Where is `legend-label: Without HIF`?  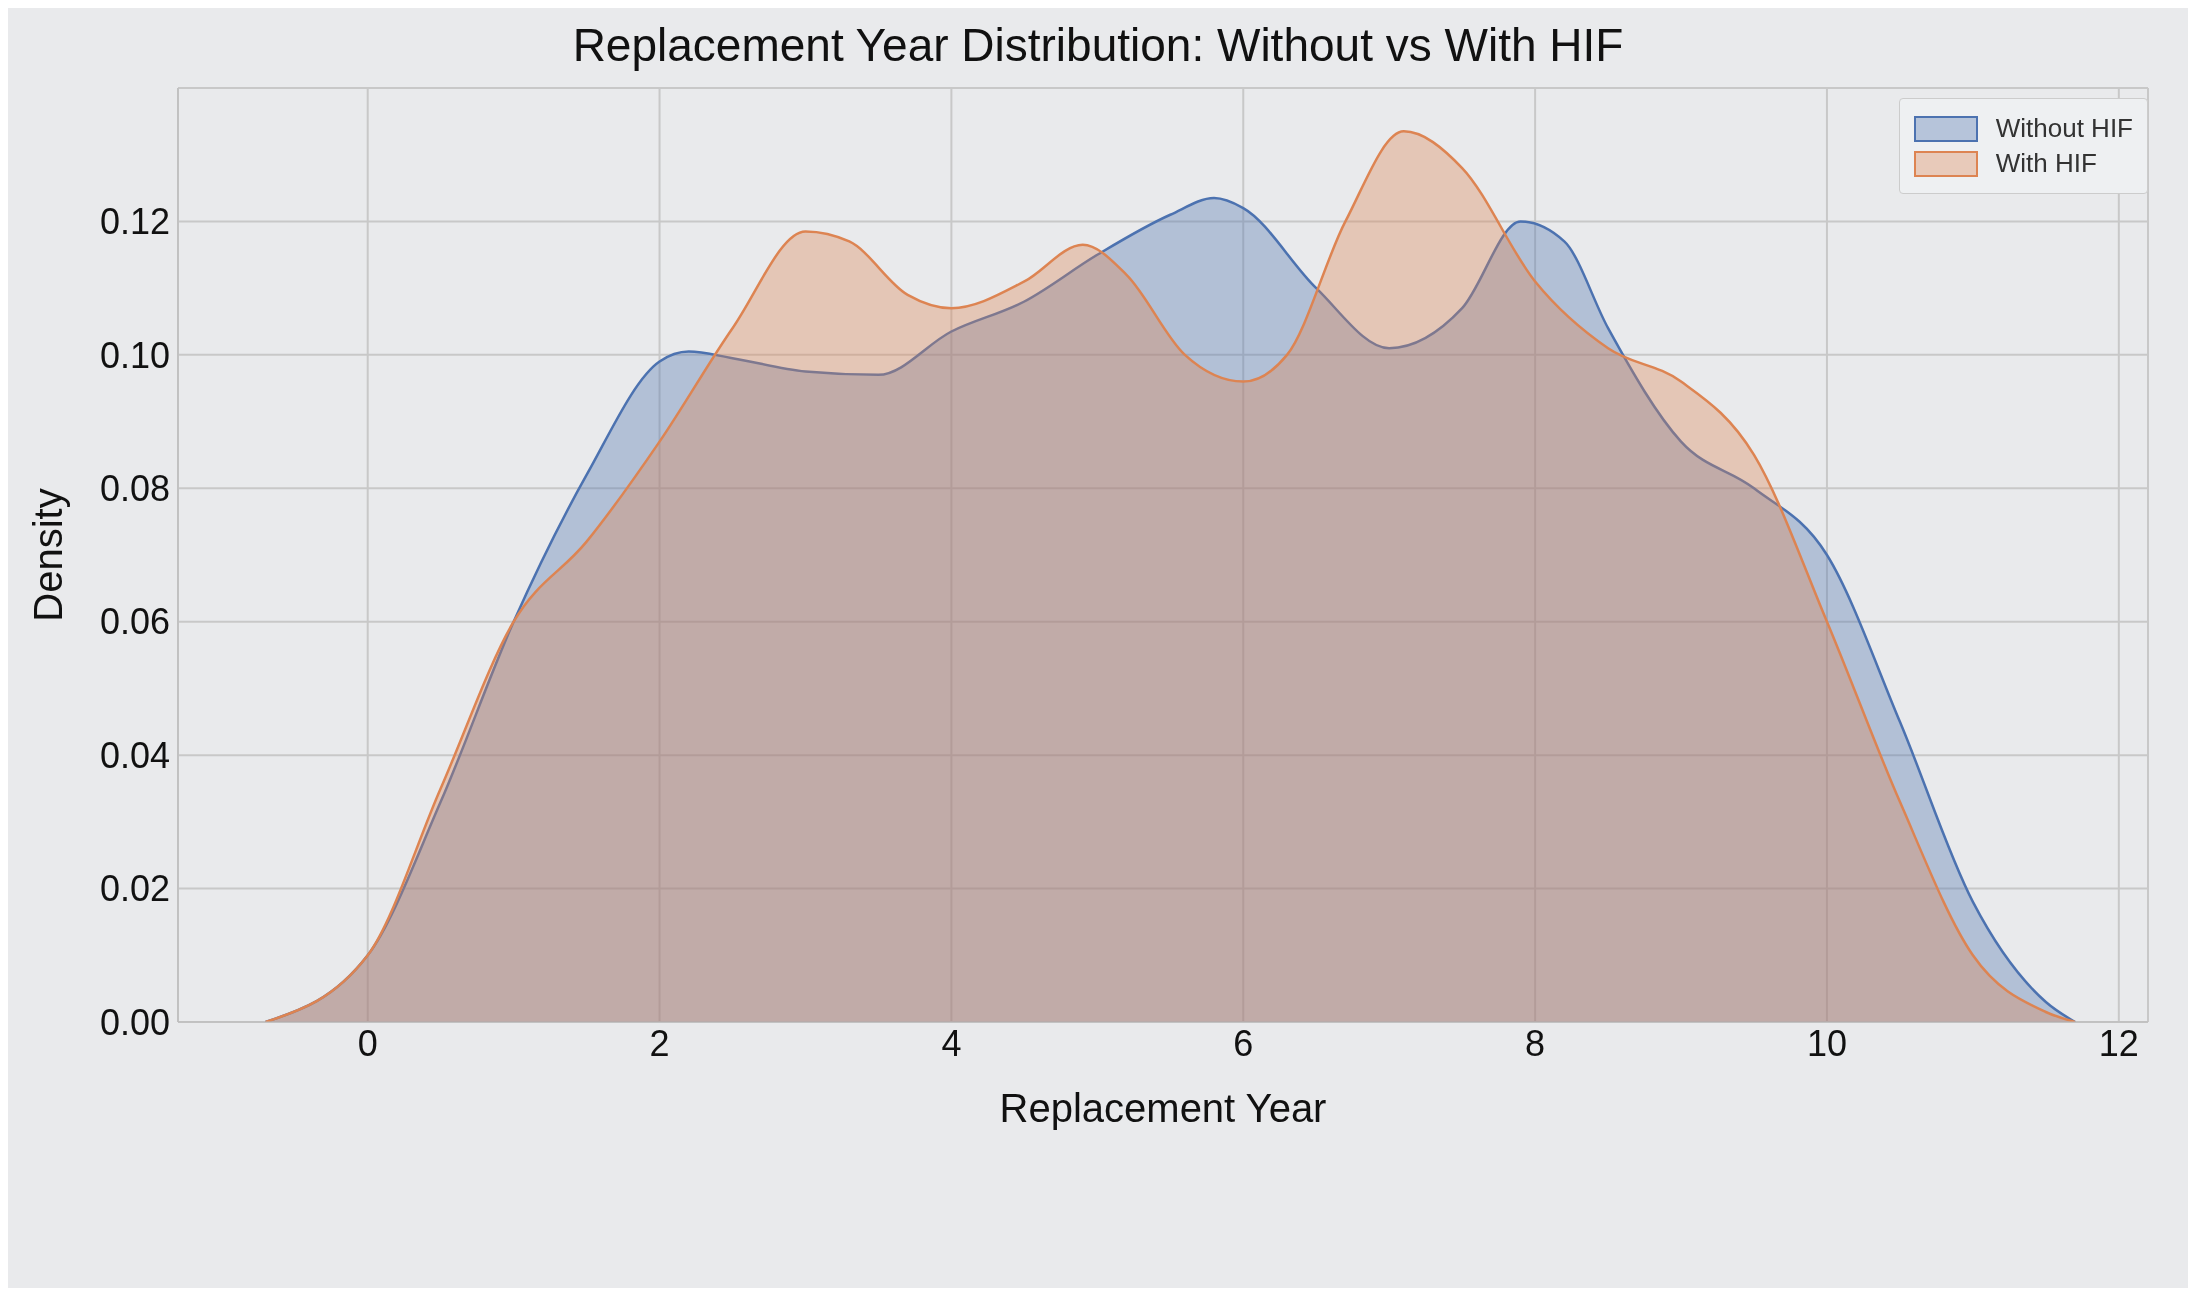 legend-label: Without HIF is located at coordinates (2064, 128).